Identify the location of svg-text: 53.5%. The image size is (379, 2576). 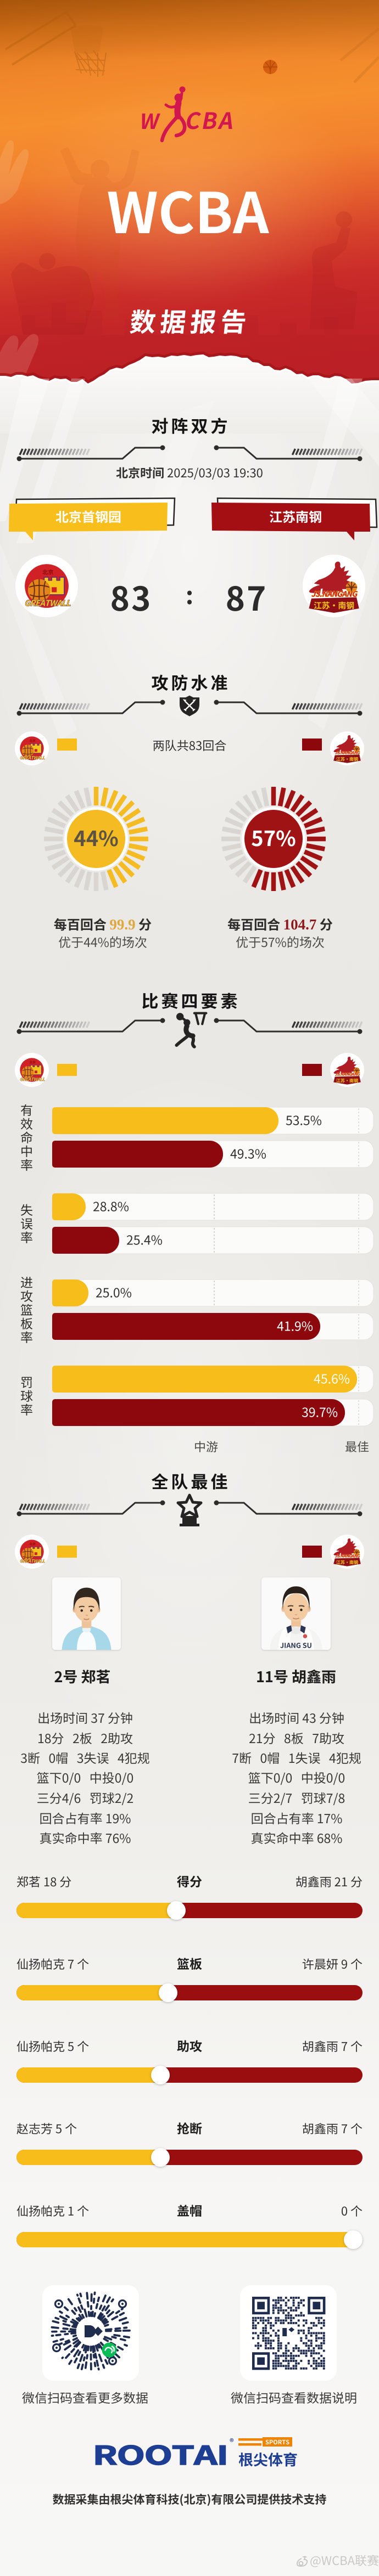
(304, 1120).